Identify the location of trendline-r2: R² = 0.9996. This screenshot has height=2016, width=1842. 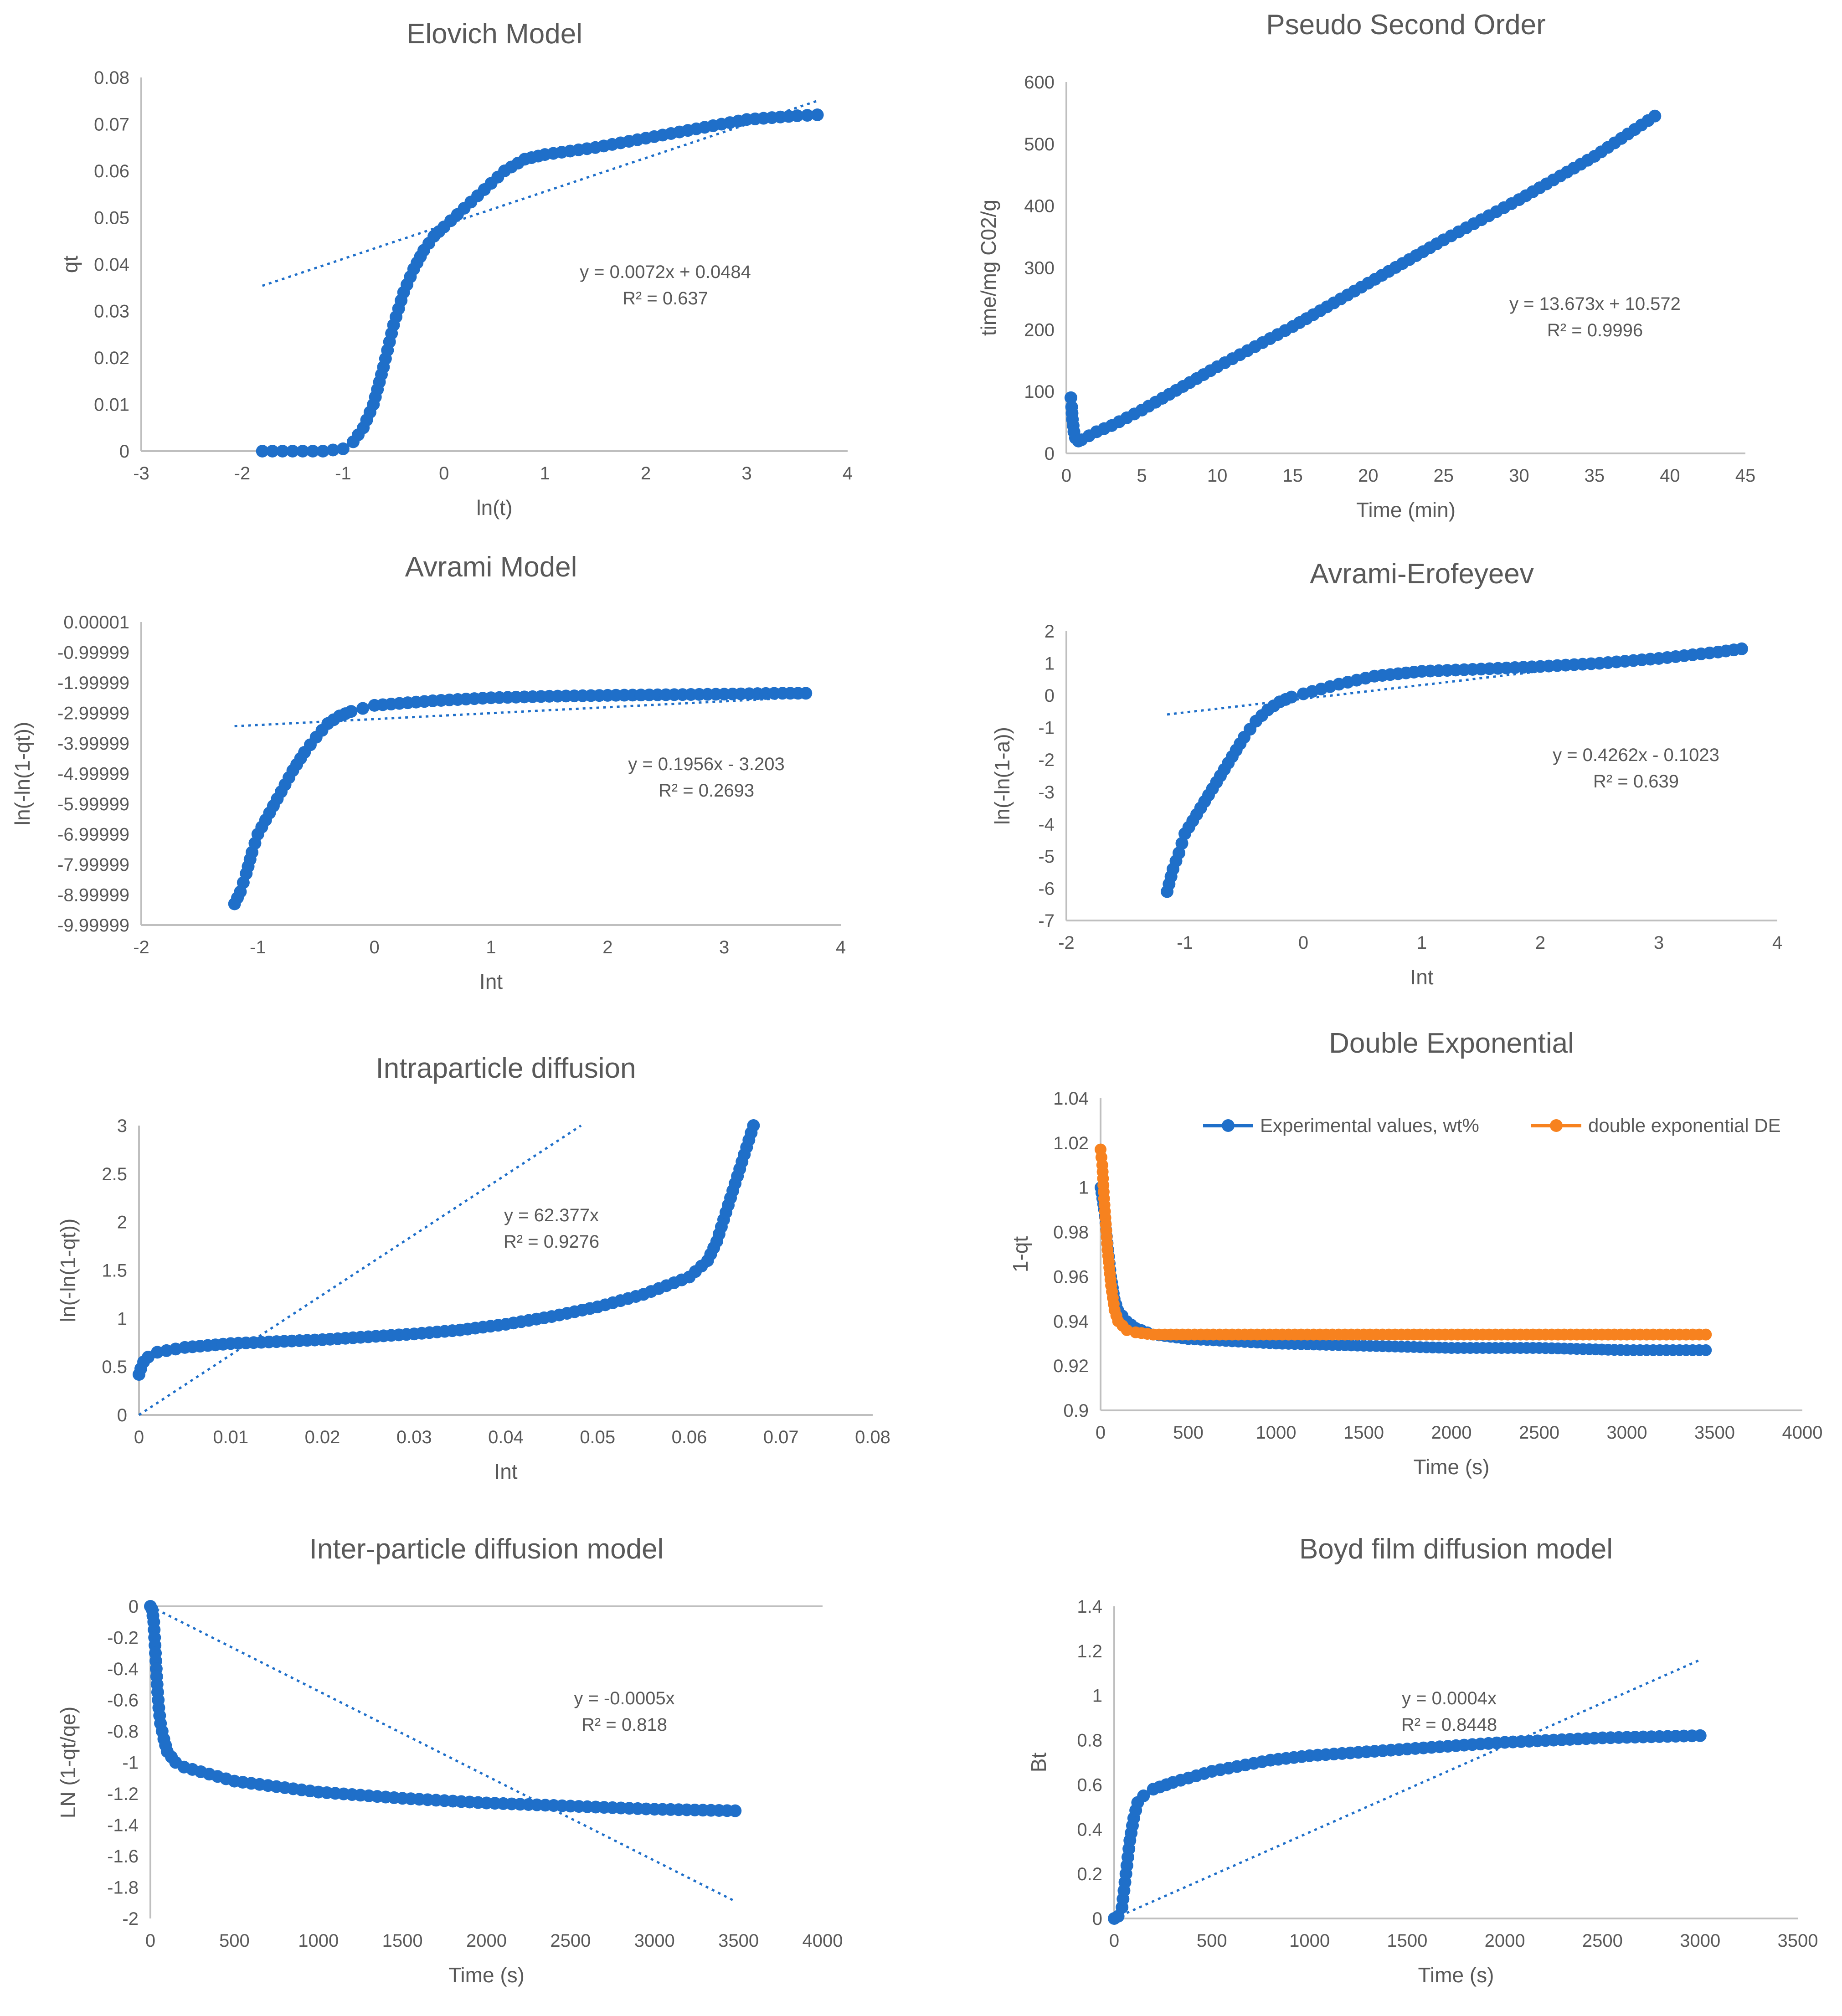
(1595, 330).